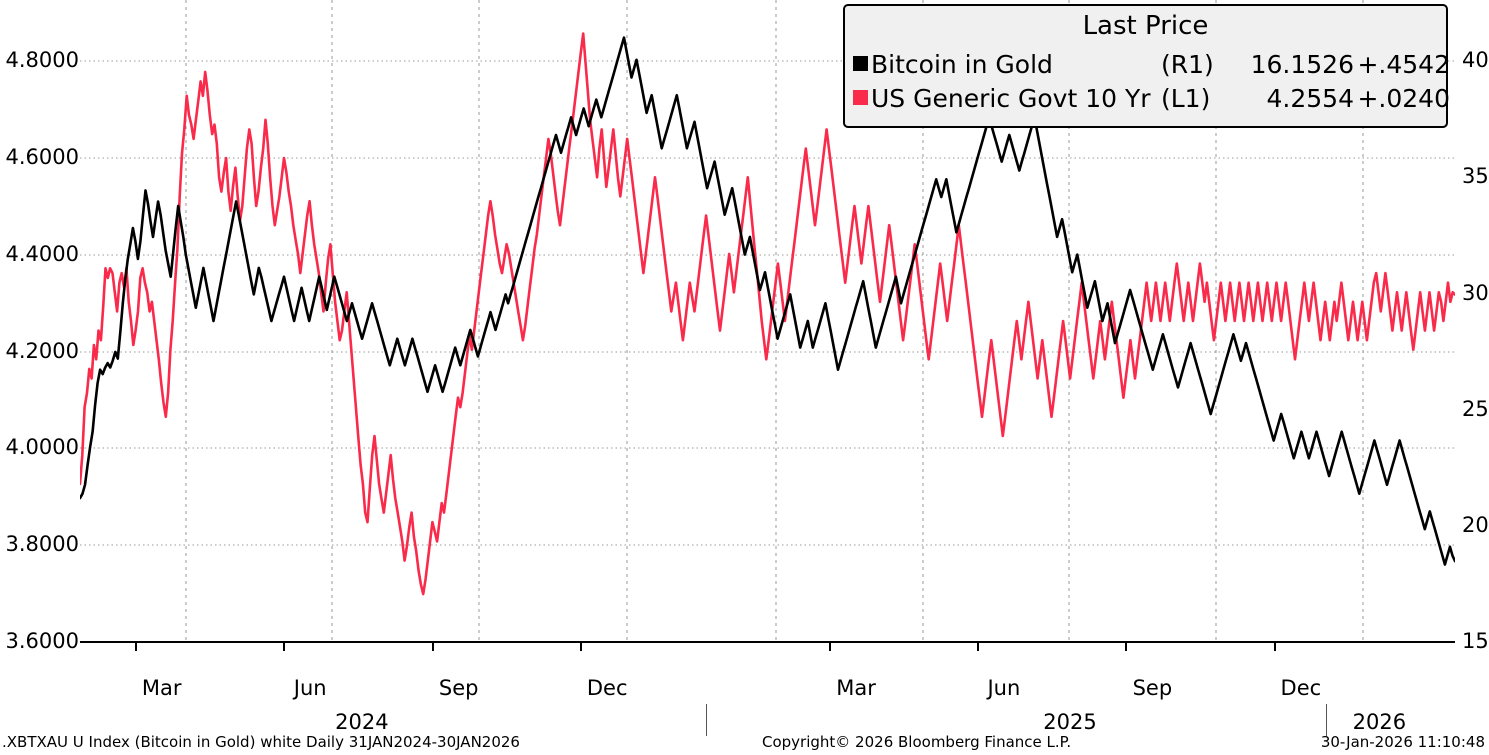 This screenshot has width=1489, height=755. I want to click on right-axis-tick-label: 20, so click(1475, 525).